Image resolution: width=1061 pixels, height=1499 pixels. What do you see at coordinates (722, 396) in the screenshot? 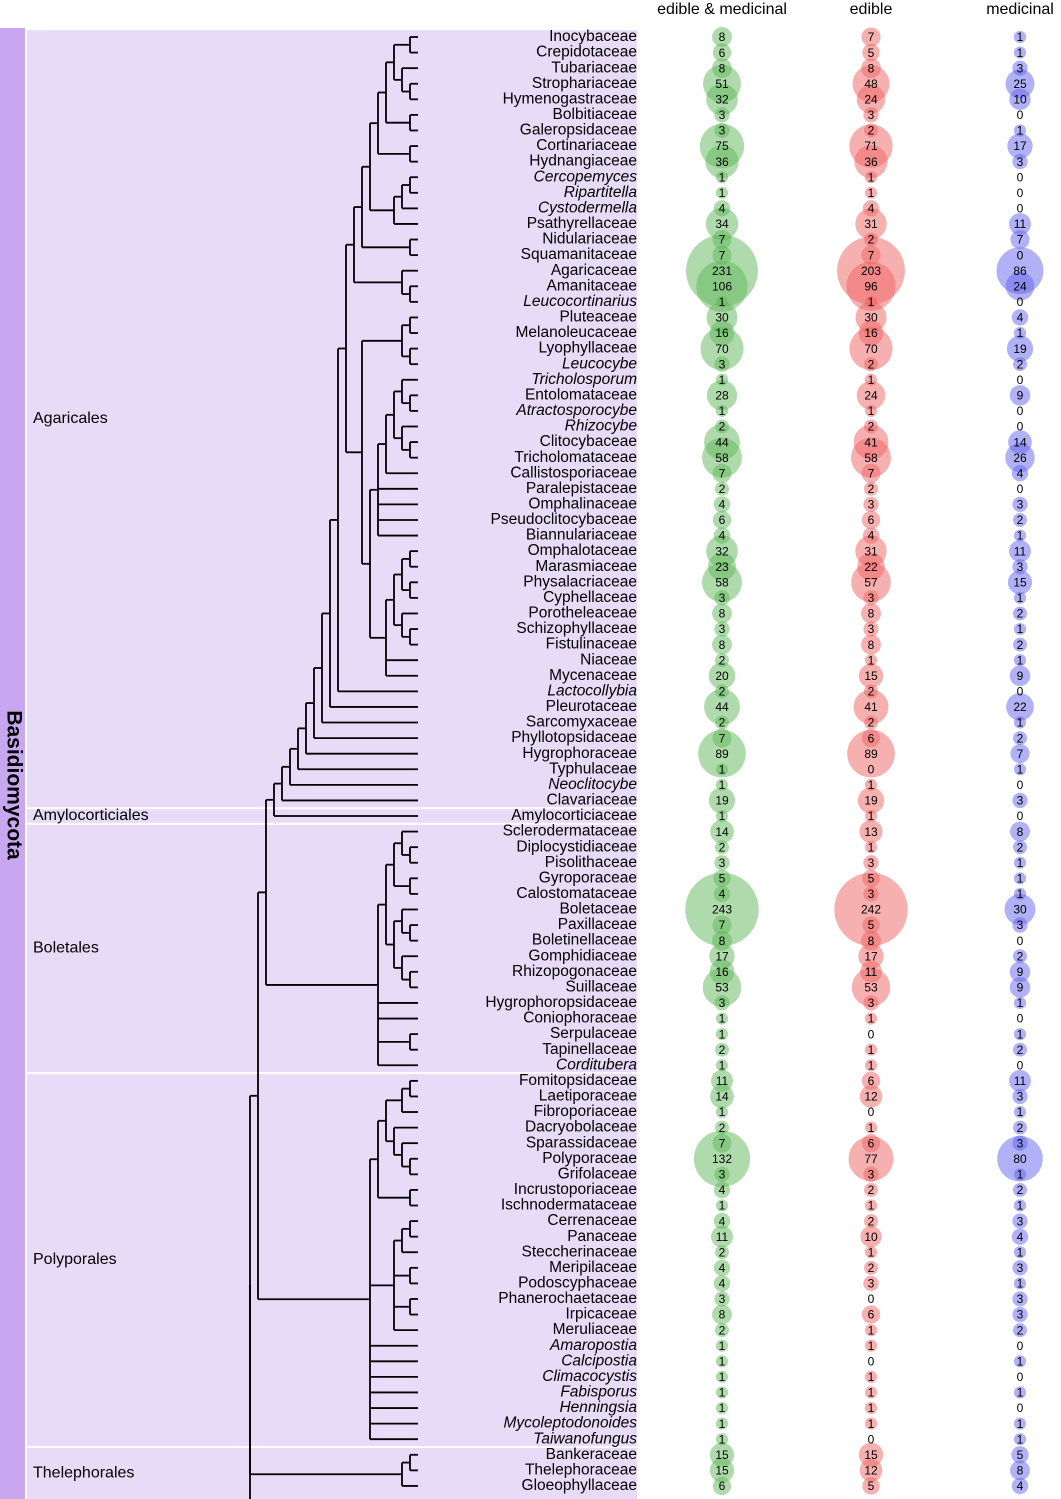
I see `value-label: 28` at bounding box center [722, 396].